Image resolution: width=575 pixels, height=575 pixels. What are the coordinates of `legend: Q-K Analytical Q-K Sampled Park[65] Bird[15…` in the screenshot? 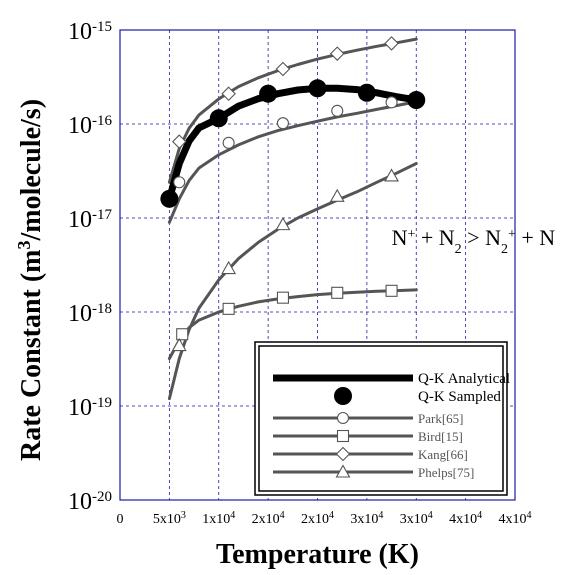 It's located at (382, 418).